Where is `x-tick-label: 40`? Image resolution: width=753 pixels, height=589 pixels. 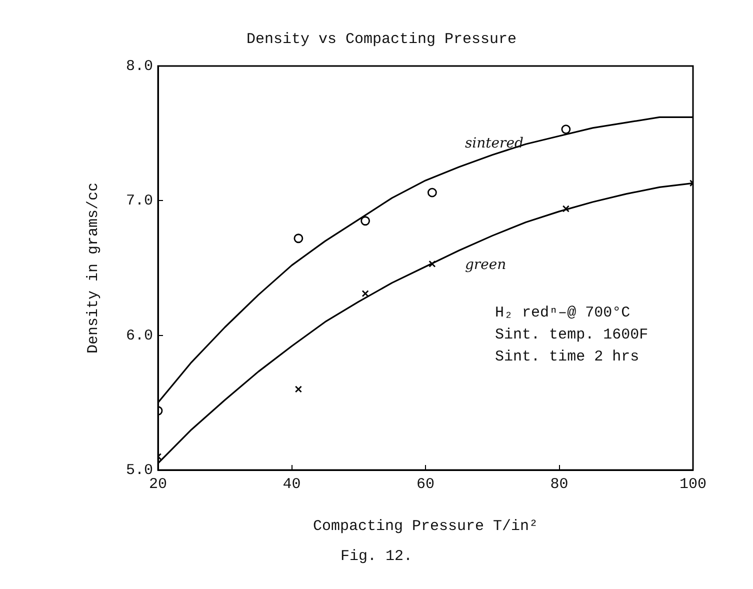
x-tick-label: 40 is located at coordinates (291, 484).